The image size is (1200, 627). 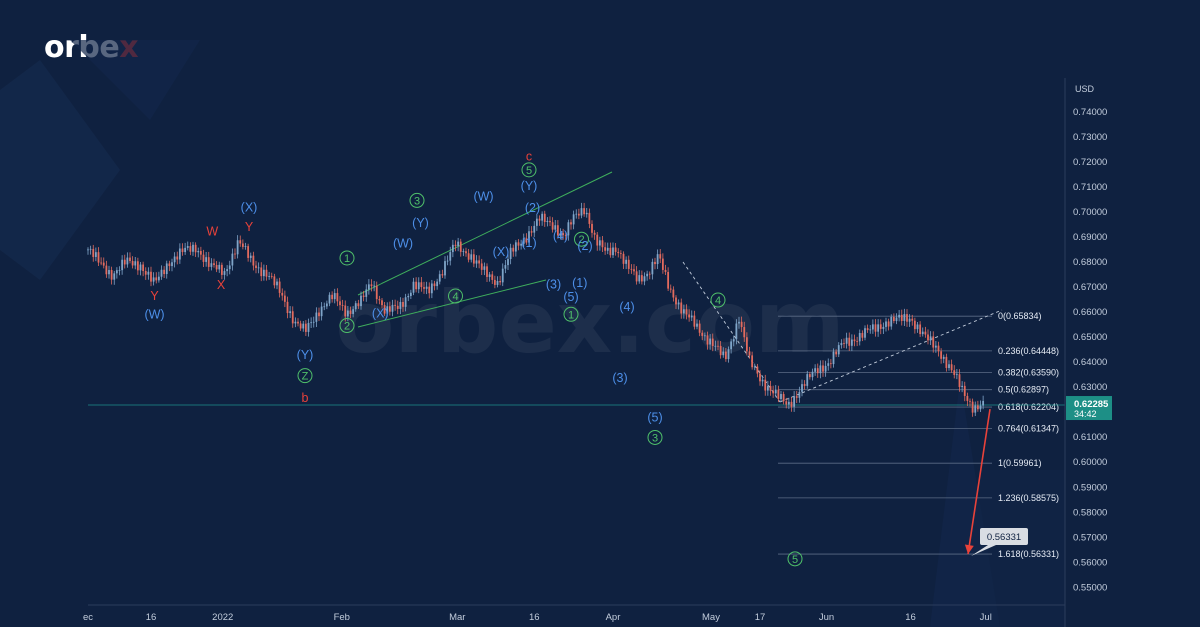 What do you see at coordinates (1090, 137) in the screenshot?
I see `price-tick-label: 0.73000` at bounding box center [1090, 137].